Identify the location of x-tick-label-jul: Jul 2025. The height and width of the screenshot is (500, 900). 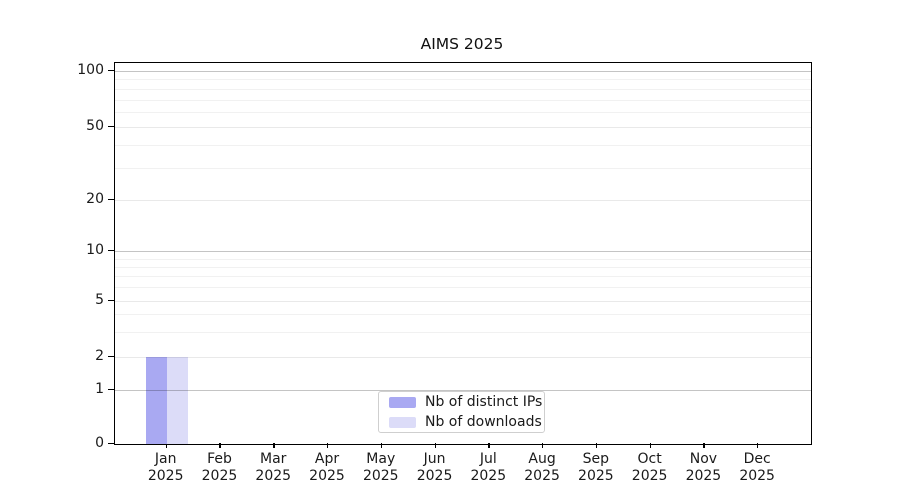
(488, 468).